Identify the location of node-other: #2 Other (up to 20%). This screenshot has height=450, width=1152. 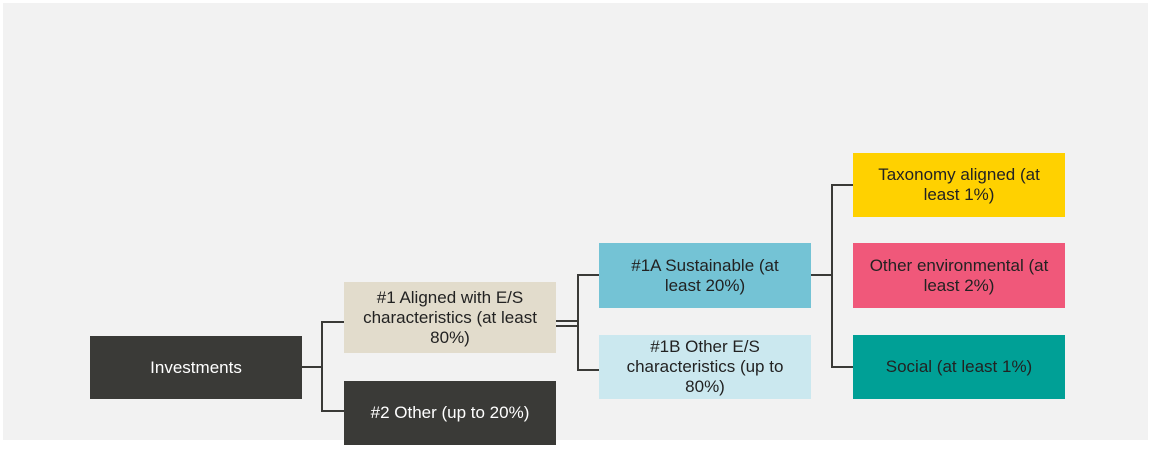
(450, 413).